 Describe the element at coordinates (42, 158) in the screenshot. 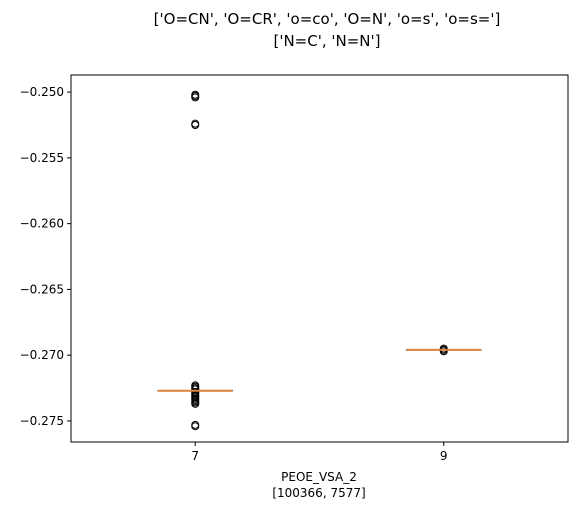

I see `y-tick-label: −0.255` at that location.